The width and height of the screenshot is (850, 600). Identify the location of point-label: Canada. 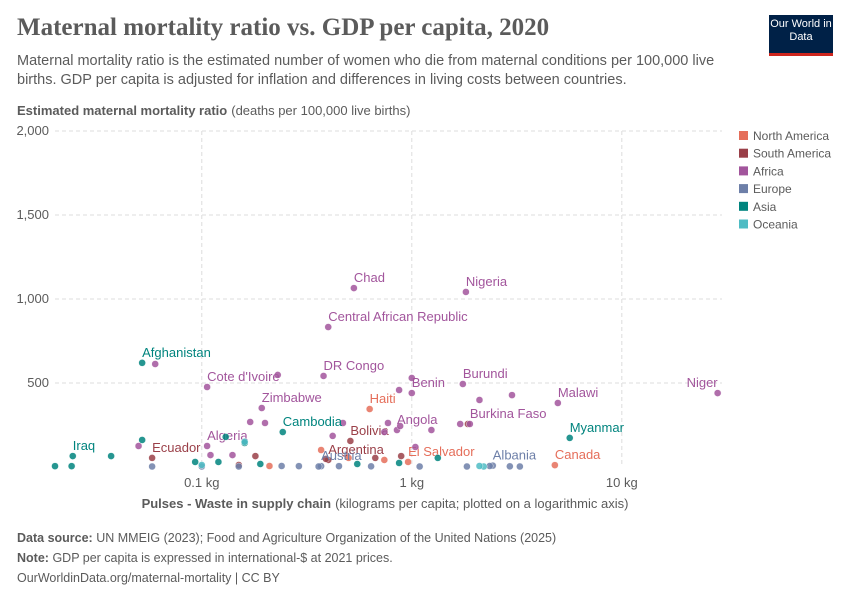
(578, 454).